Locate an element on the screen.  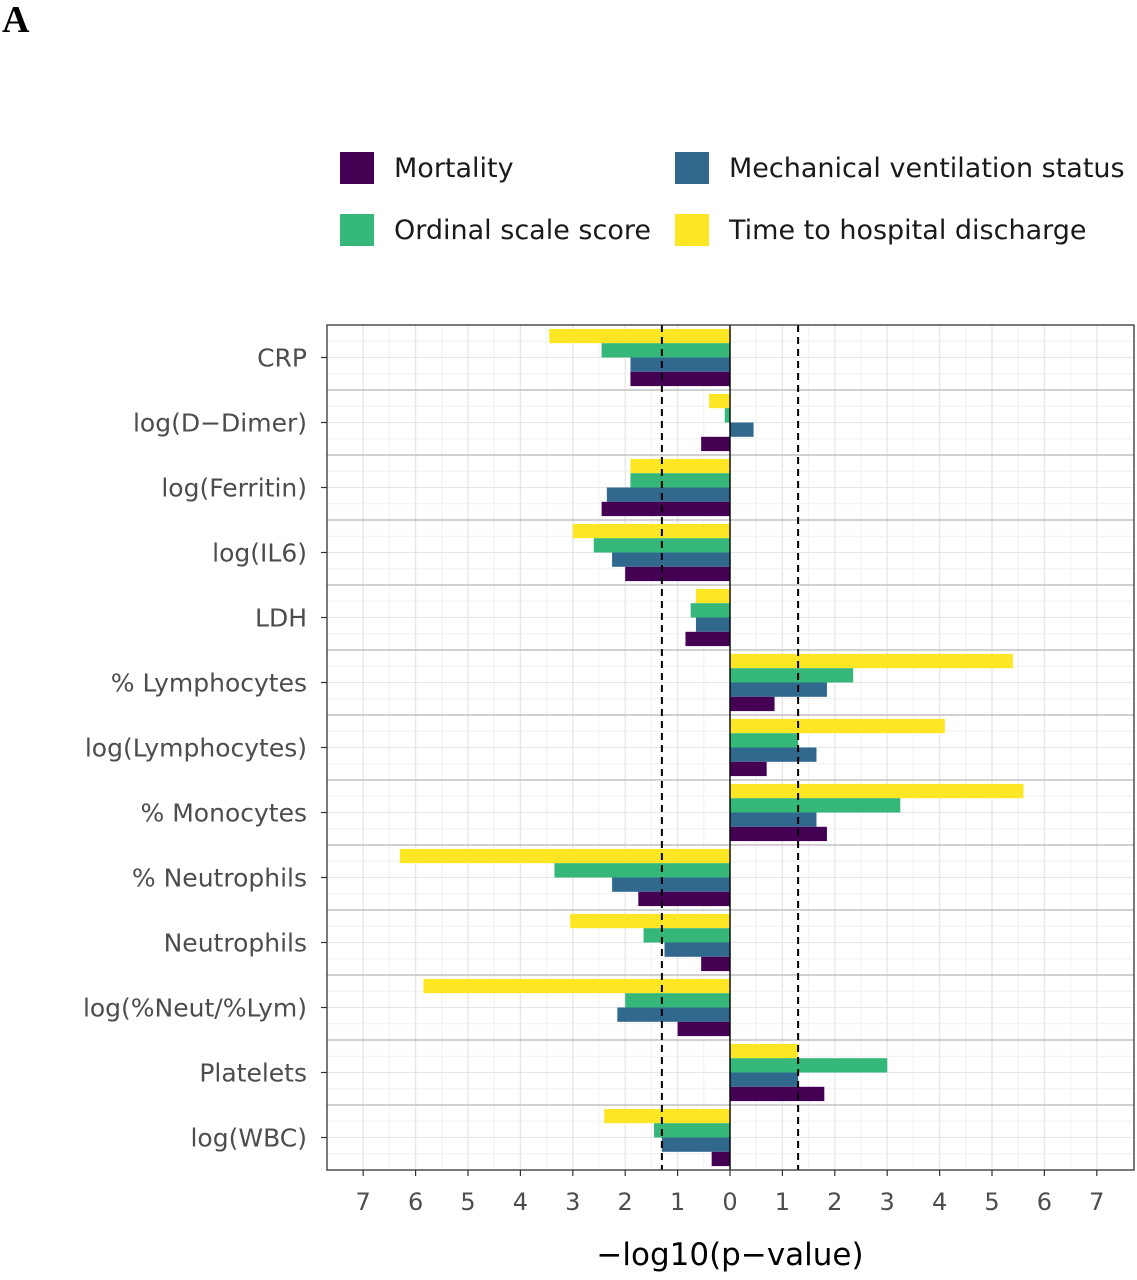
panel-label: A is located at coordinates (16, 20).